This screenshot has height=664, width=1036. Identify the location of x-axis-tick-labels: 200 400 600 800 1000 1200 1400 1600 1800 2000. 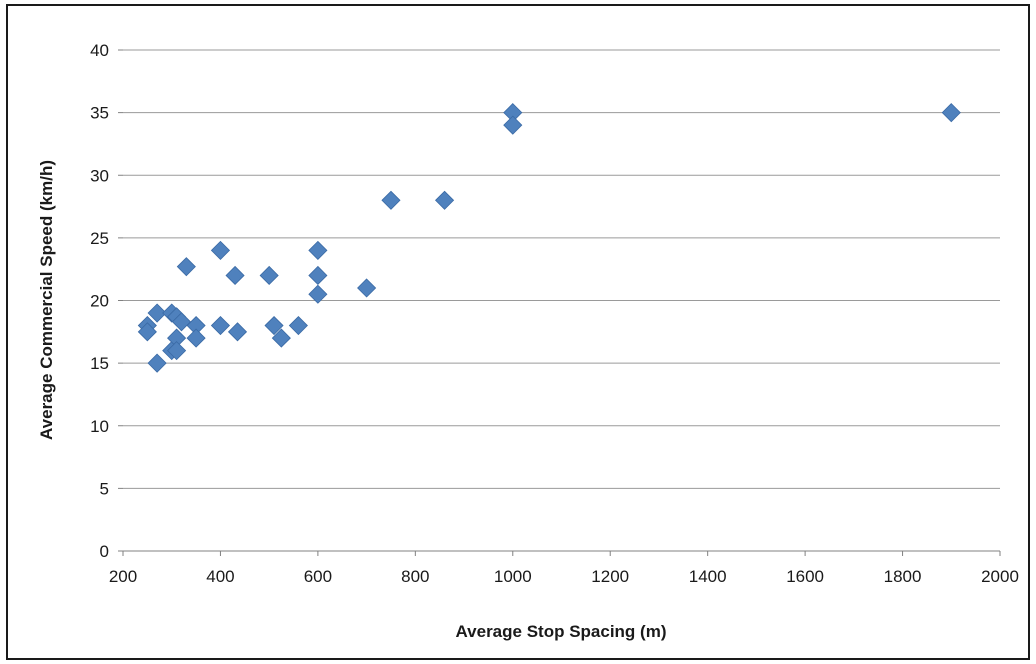
(564, 576).